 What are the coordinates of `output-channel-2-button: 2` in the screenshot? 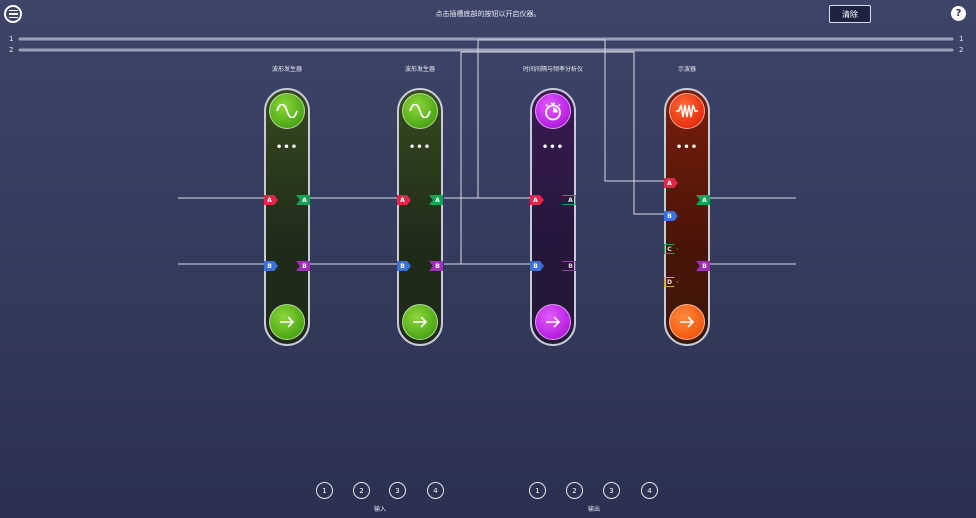 It's located at (574, 490).